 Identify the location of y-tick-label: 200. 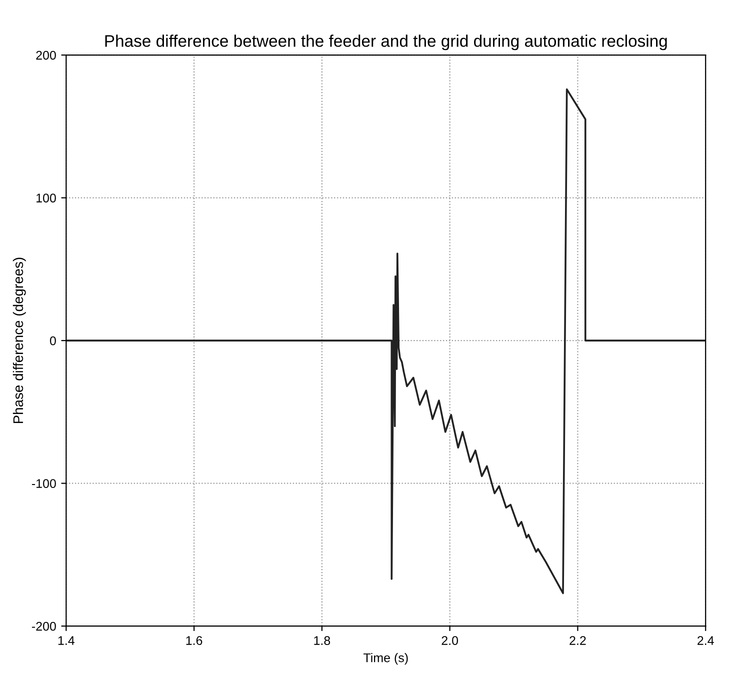
(46, 55).